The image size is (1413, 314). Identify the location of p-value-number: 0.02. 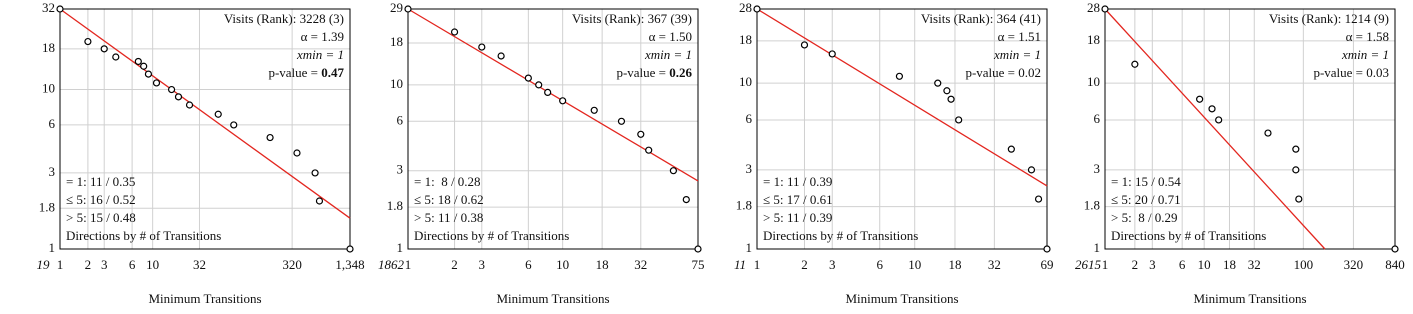
(1029, 72).